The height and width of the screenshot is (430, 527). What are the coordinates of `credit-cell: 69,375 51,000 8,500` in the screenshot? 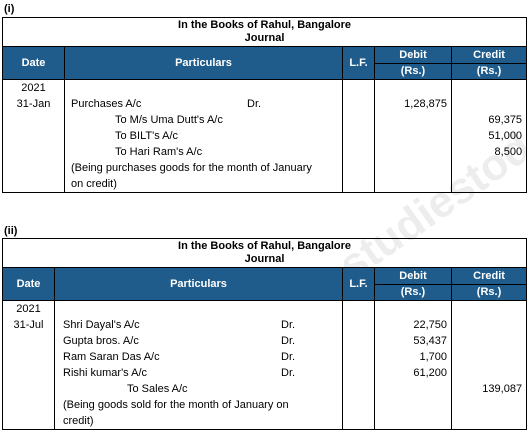 It's located at (488, 136).